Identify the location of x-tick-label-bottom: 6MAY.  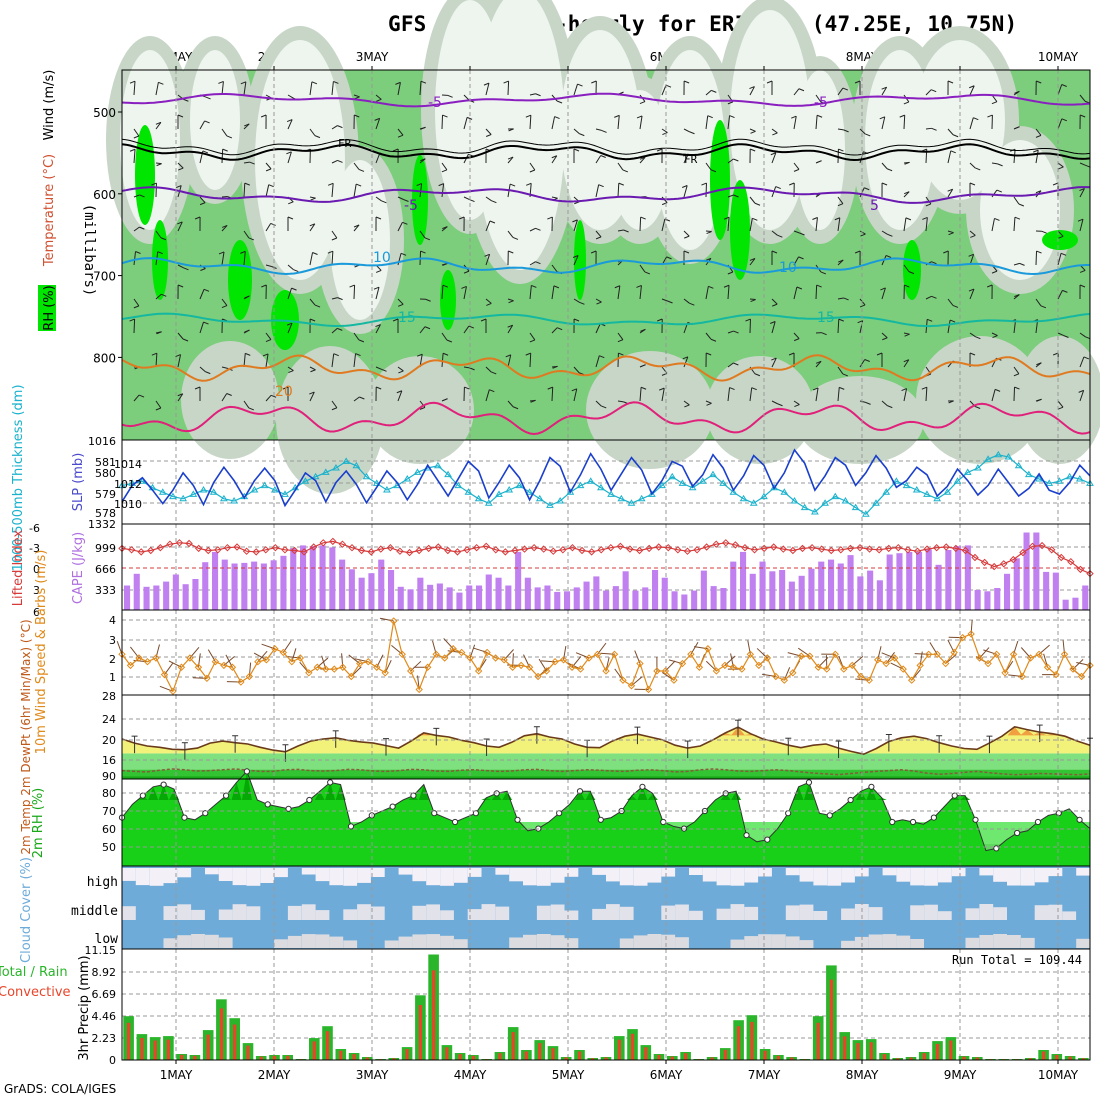
(666, 1075).